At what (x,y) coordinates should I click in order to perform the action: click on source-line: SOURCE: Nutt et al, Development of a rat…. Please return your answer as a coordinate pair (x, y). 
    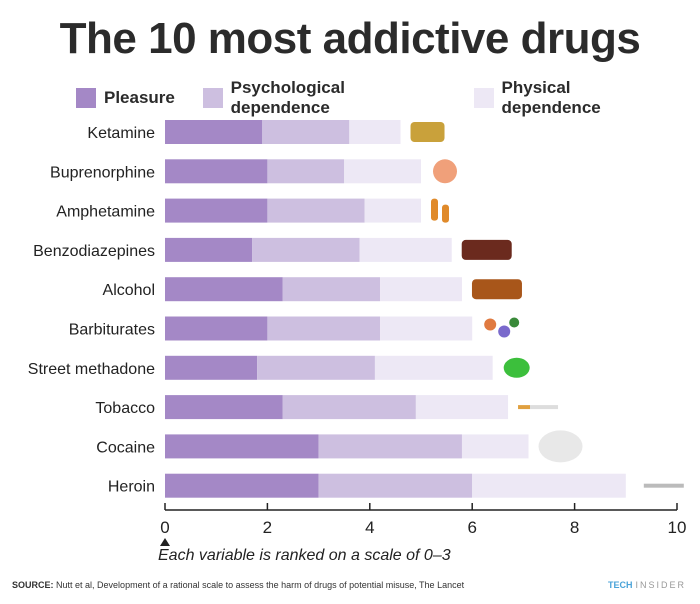
    Looking at the image, I should click on (238, 585).